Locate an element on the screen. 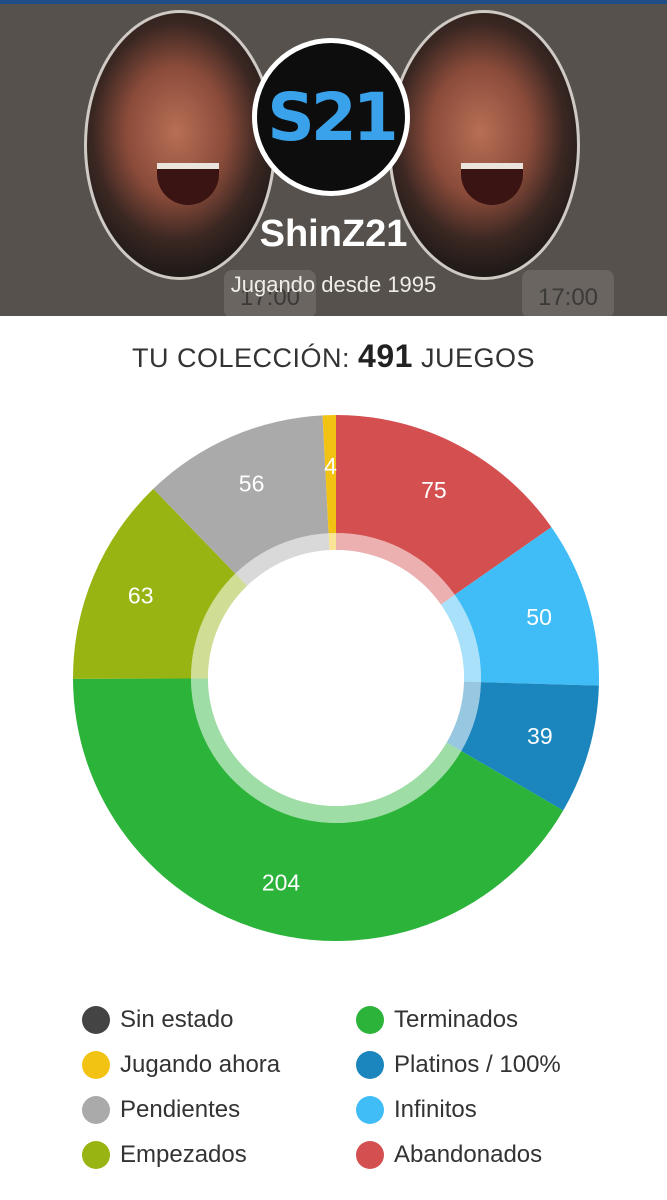 This screenshot has height=1200, width=667. legend-item-terminados: Terminados is located at coordinates (437, 1020).